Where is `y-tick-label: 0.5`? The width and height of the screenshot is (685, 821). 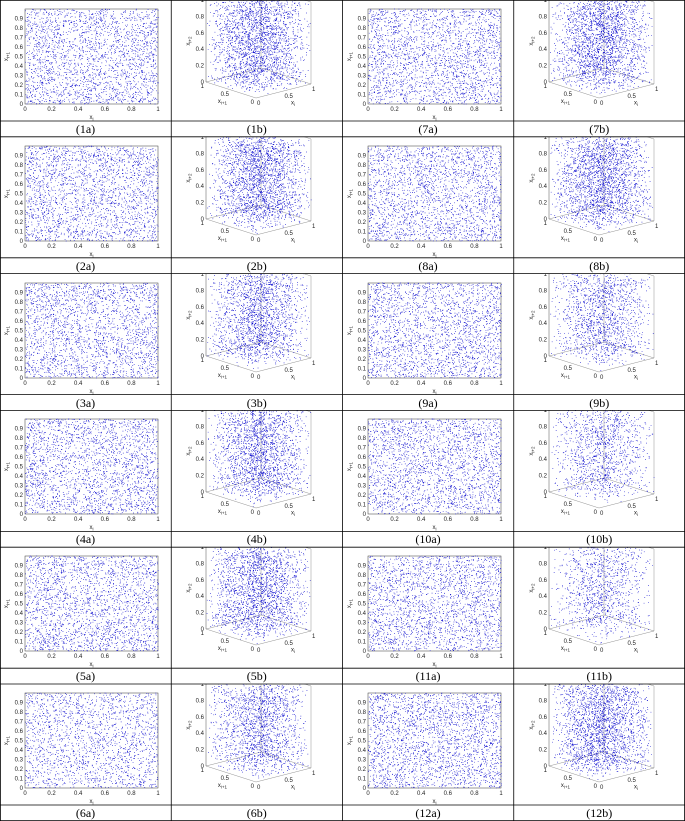 y-tick-label: 0.5 is located at coordinates (19, 742).